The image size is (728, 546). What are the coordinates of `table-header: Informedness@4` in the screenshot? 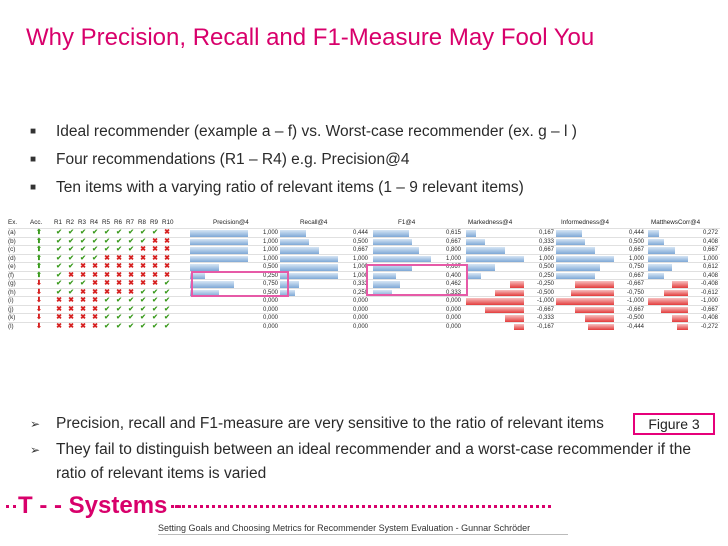 It's located at (585, 222).